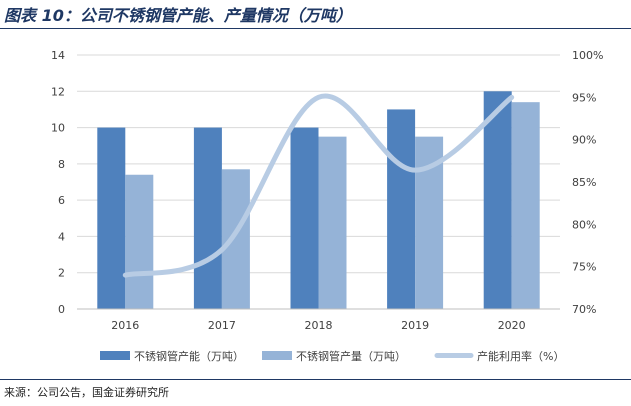 This screenshot has height=406, width=631. I want to click on source-note: 来源：公司公告，国金证券研究所, so click(86, 392).